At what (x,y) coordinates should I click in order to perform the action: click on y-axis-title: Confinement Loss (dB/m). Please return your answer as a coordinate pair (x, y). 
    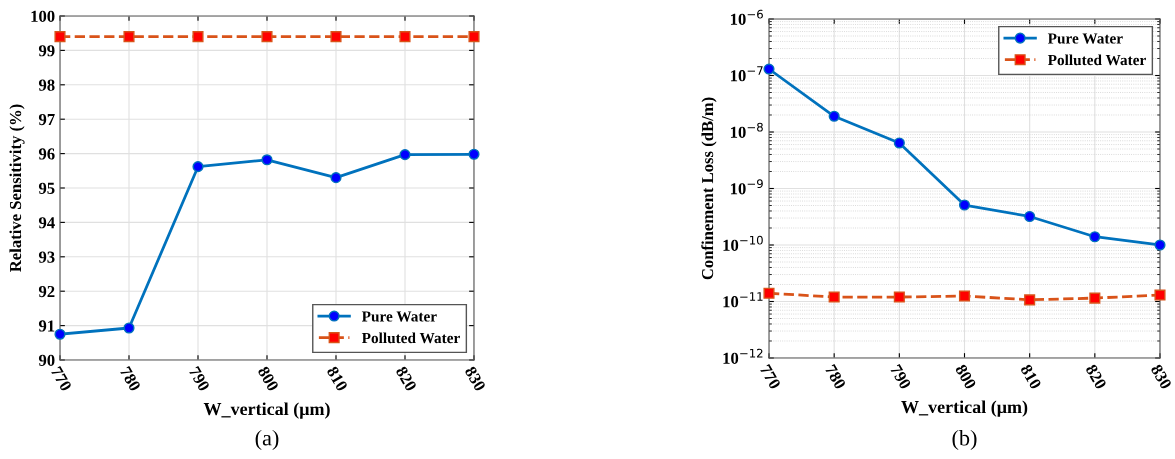
    Looking at the image, I should click on (709, 188).